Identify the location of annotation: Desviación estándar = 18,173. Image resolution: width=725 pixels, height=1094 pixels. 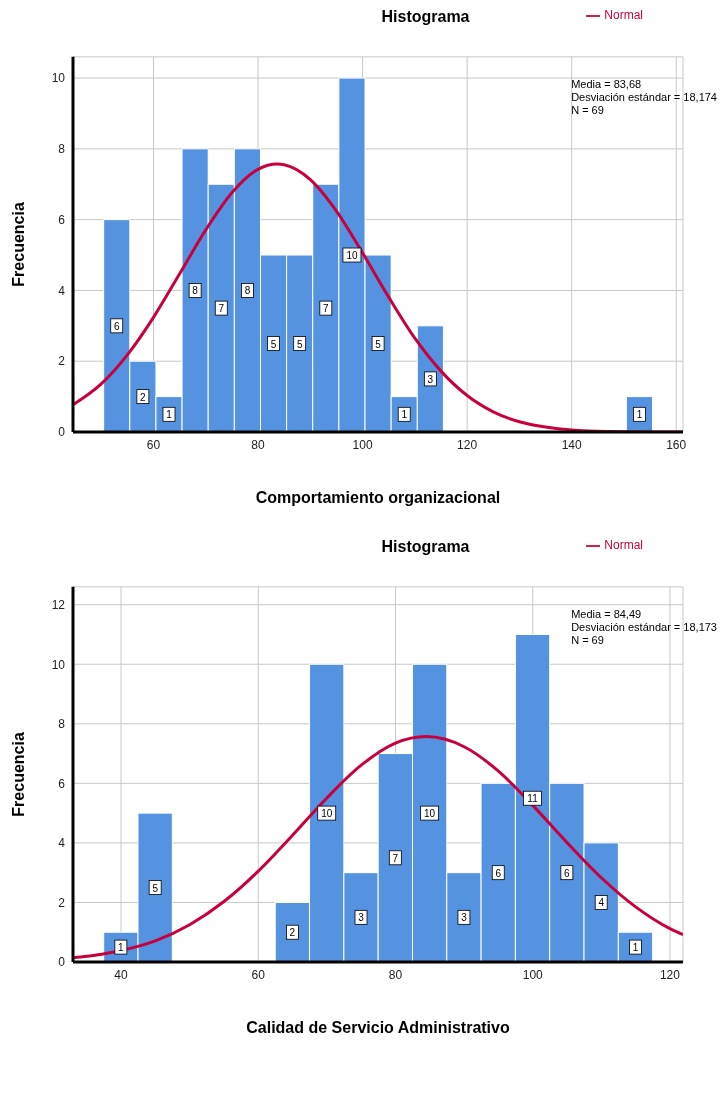
(644, 627).